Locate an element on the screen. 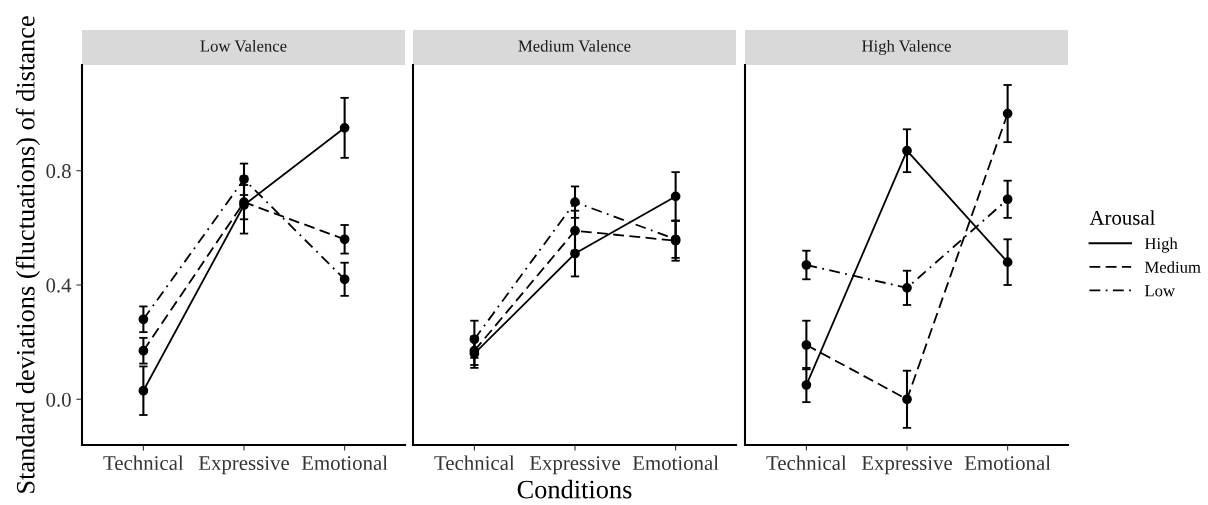 The width and height of the screenshot is (1208, 505). y-axis-title: Standard deviations (fluctuations) of distance is located at coordinates (27, 254).